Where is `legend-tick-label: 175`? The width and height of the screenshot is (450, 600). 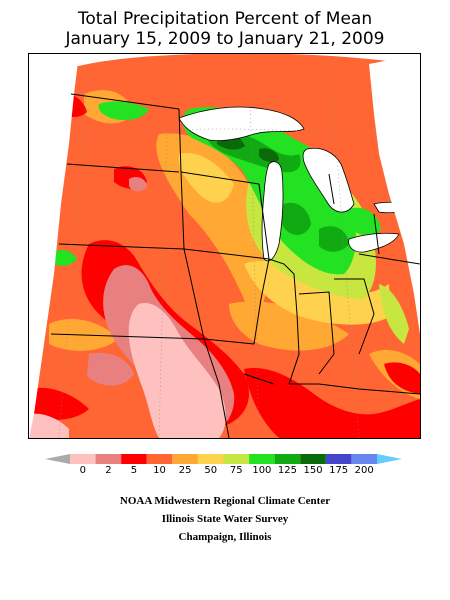 legend-tick-label: 175 is located at coordinates (339, 470).